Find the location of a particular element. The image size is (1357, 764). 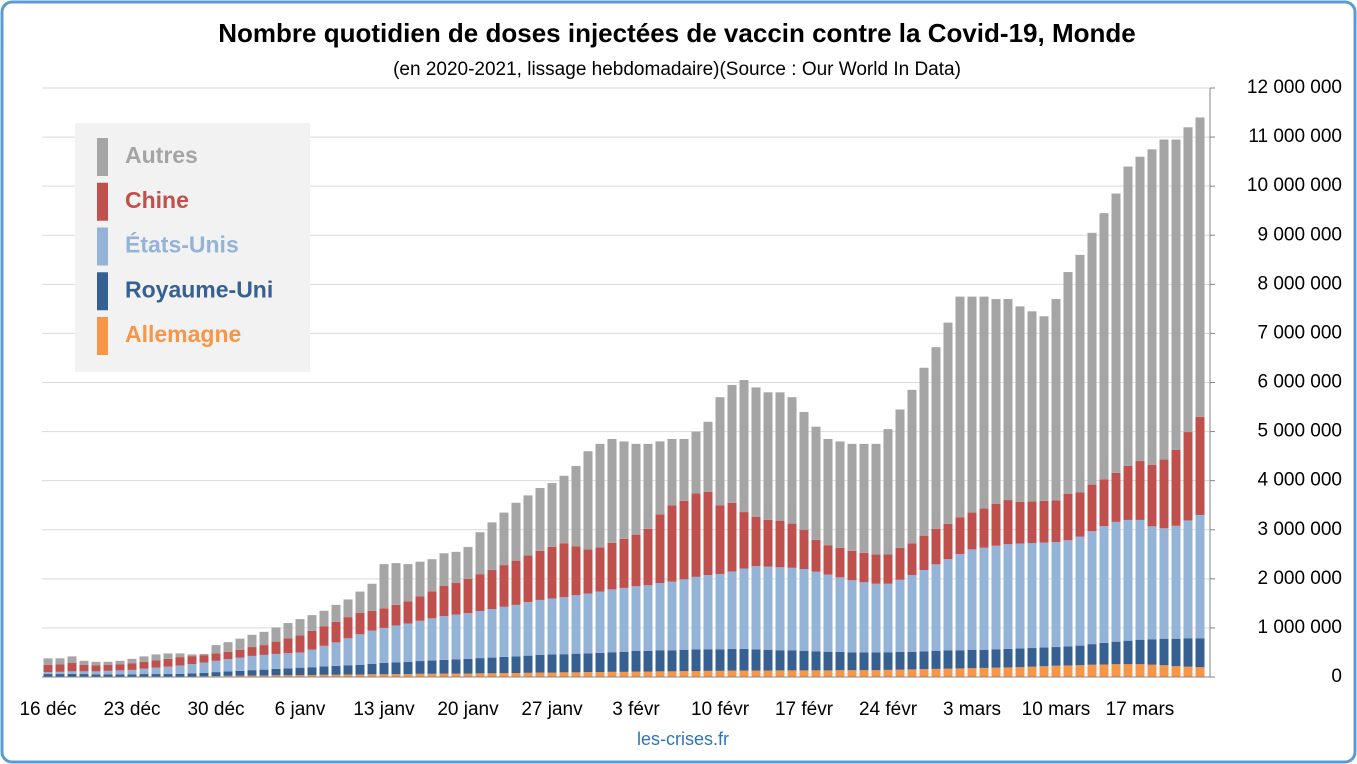

y-tick-label: 3 000 000 is located at coordinates (1299, 529).